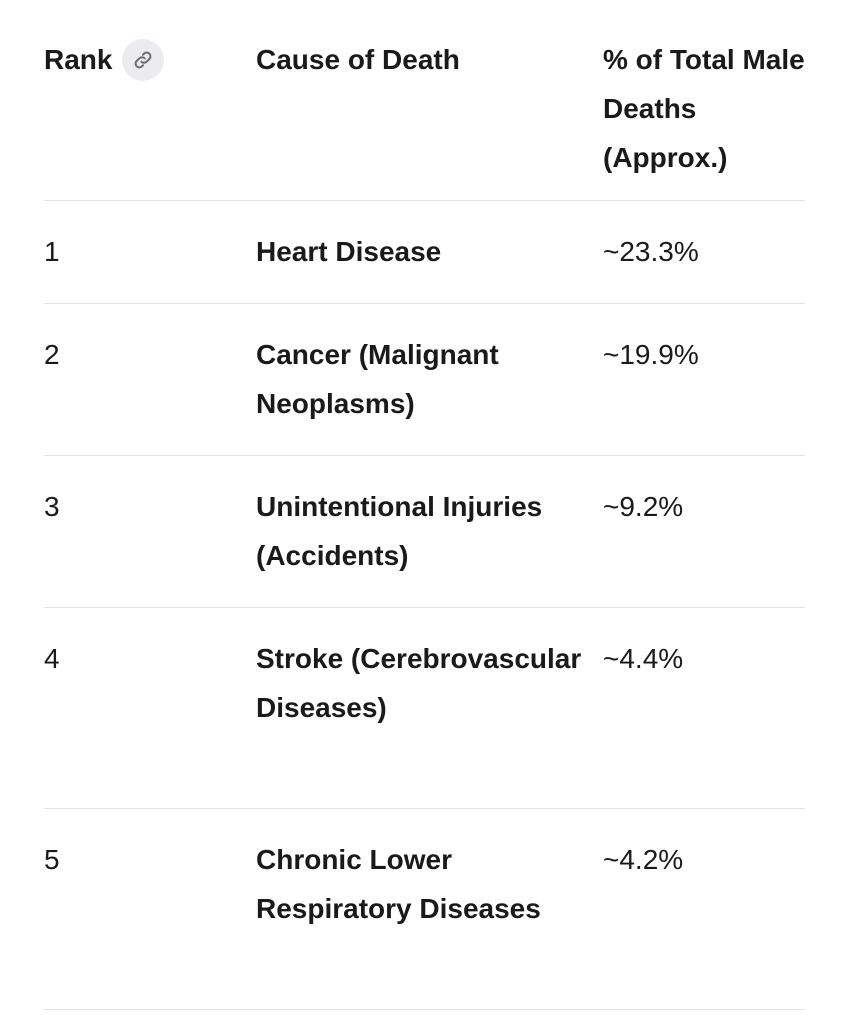 This screenshot has height=1024, width=849. I want to click on cell-rank: 3, so click(52, 506).